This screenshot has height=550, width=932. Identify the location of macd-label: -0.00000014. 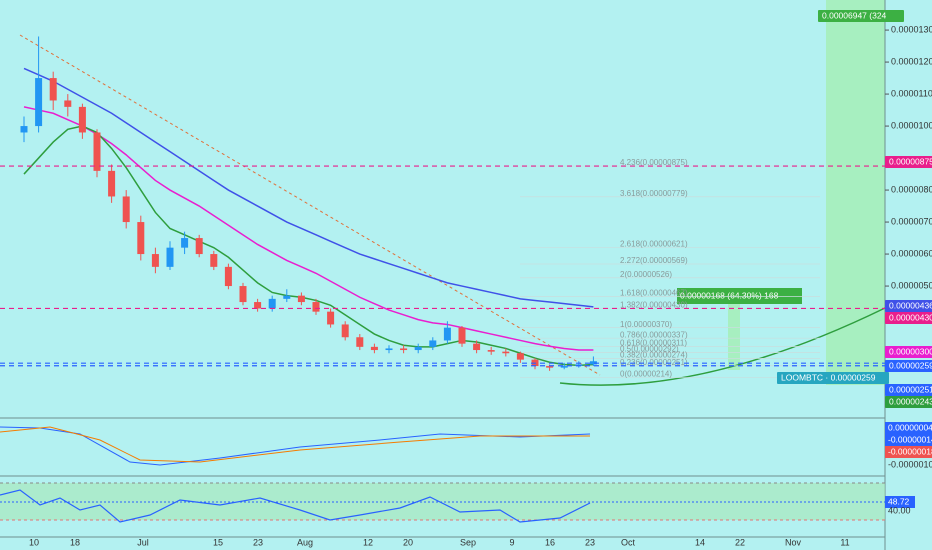
(910, 439).